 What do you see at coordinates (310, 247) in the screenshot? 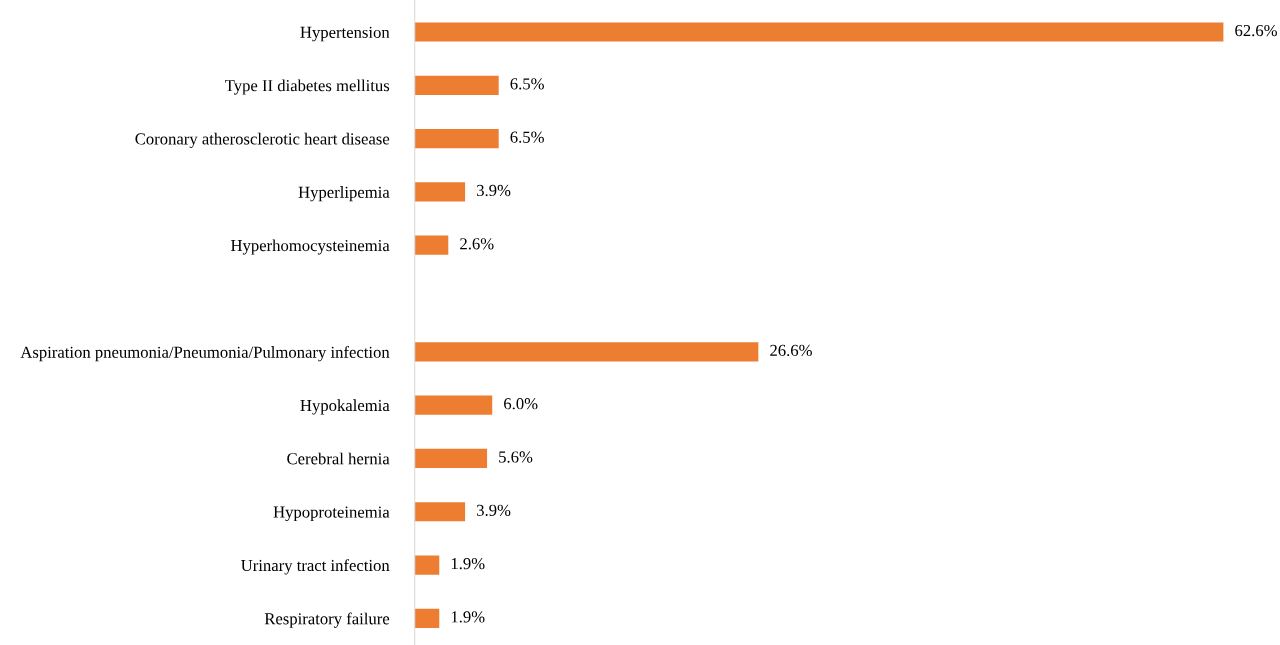
I see `y-tick-label: Hyperhomocysteinemia` at bounding box center [310, 247].